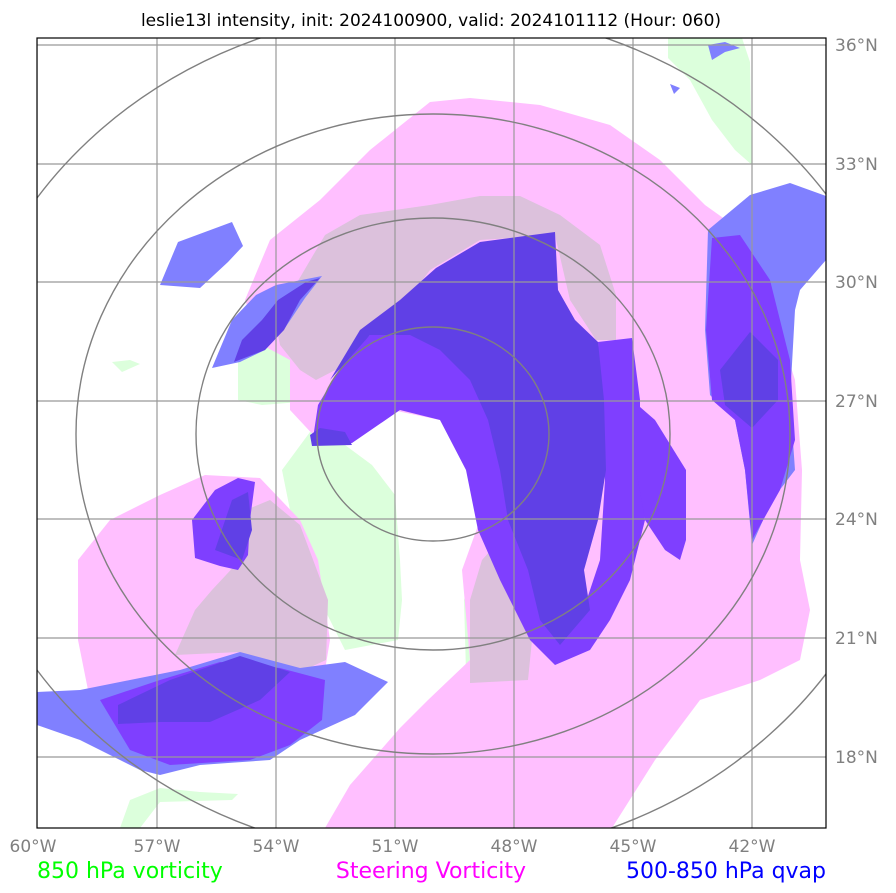  I want to click on latitude-labels: 36°N 33°N 30°N 27°N 24°N 21°N 18°N, so click(856, 402).